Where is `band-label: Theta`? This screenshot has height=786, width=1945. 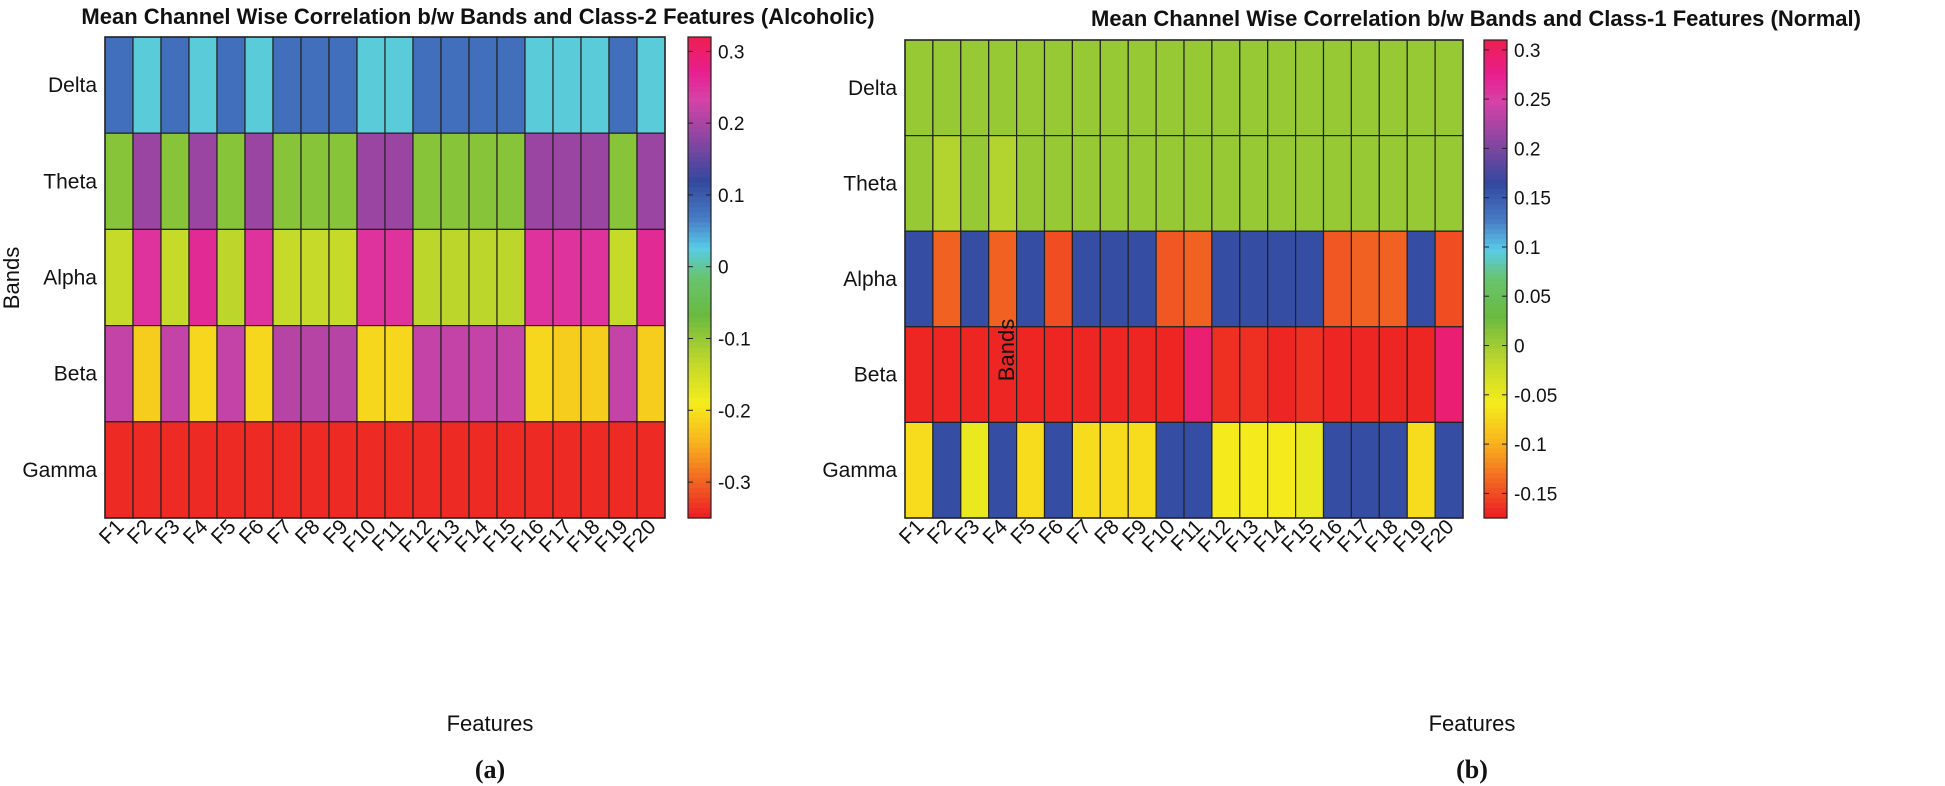 band-label: Theta is located at coordinates (870, 183).